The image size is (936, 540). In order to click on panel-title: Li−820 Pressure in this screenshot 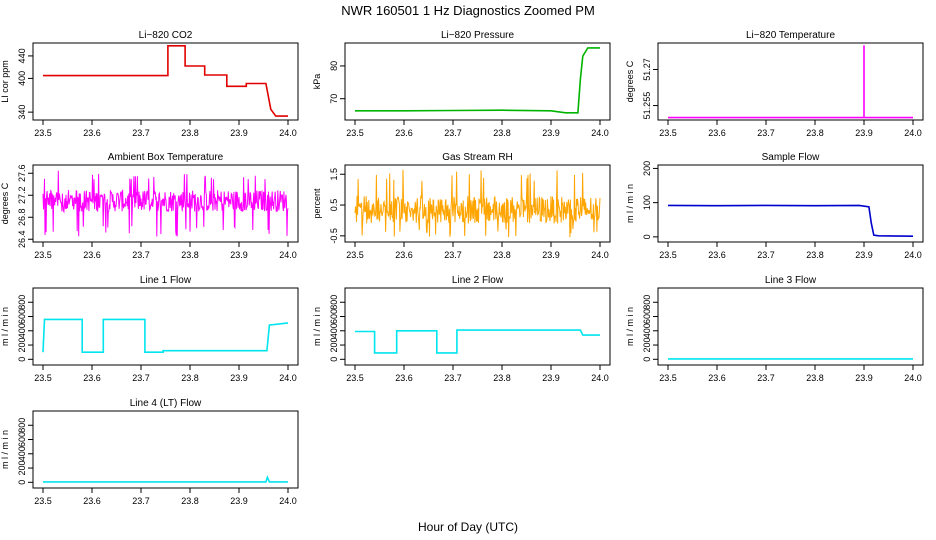, I will do `click(478, 35)`.